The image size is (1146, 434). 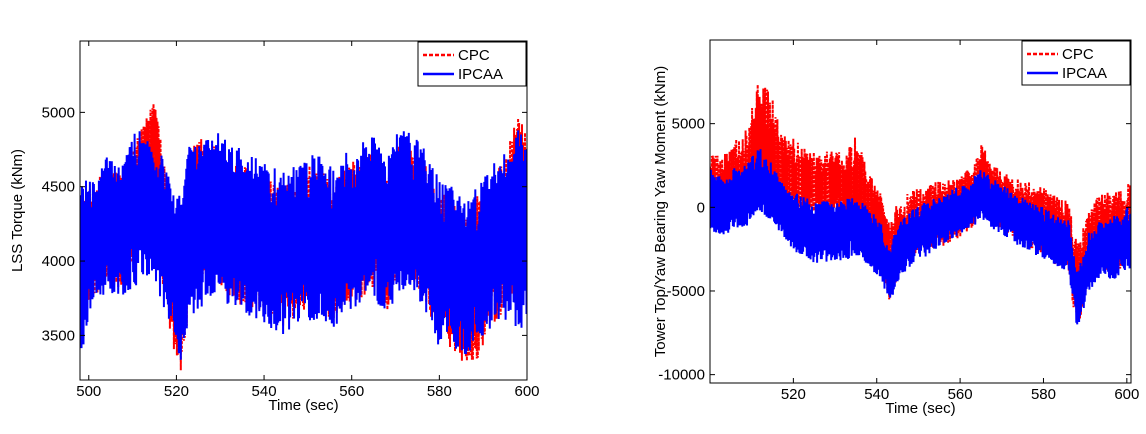 What do you see at coordinates (17, 210) in the screenshot?
I see `y-axis-label: LSS Torque (kNm)` at bounding box center [17, 210].